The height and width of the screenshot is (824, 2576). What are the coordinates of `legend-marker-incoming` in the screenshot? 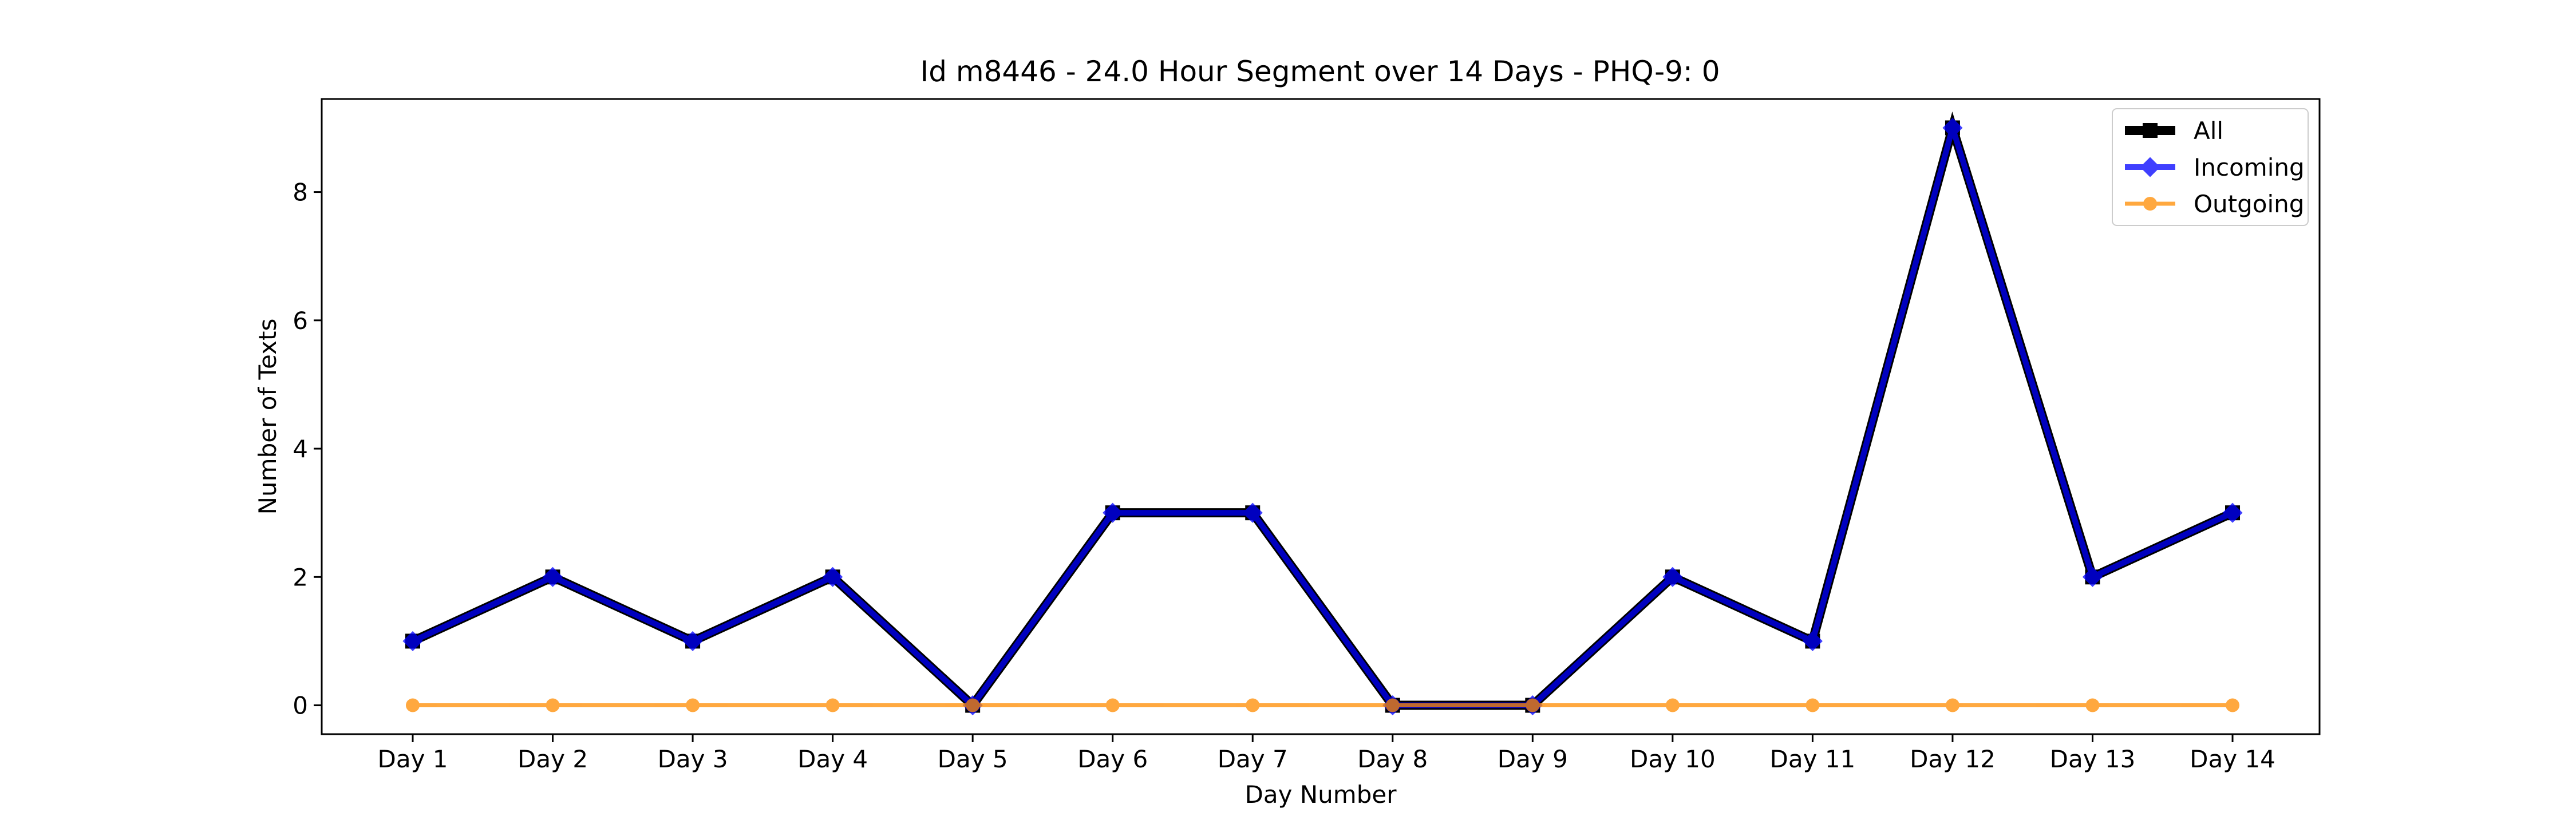 It's located at (2150, 167).